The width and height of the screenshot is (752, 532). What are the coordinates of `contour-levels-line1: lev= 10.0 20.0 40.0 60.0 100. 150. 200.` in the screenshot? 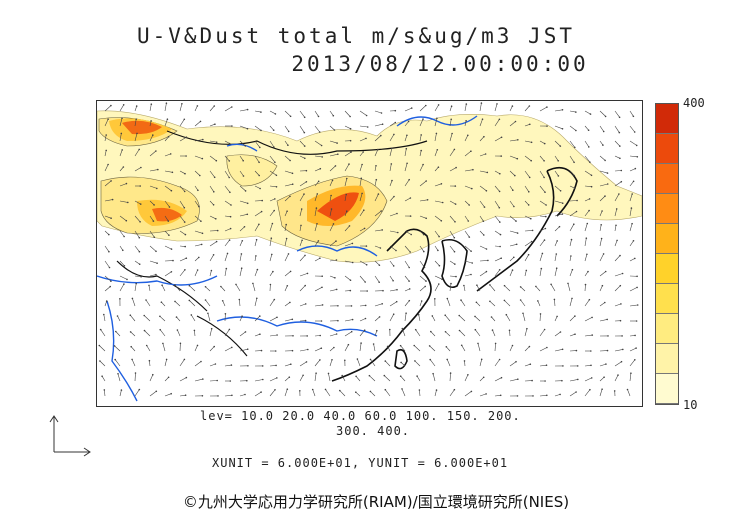 It's located at (360, 416).